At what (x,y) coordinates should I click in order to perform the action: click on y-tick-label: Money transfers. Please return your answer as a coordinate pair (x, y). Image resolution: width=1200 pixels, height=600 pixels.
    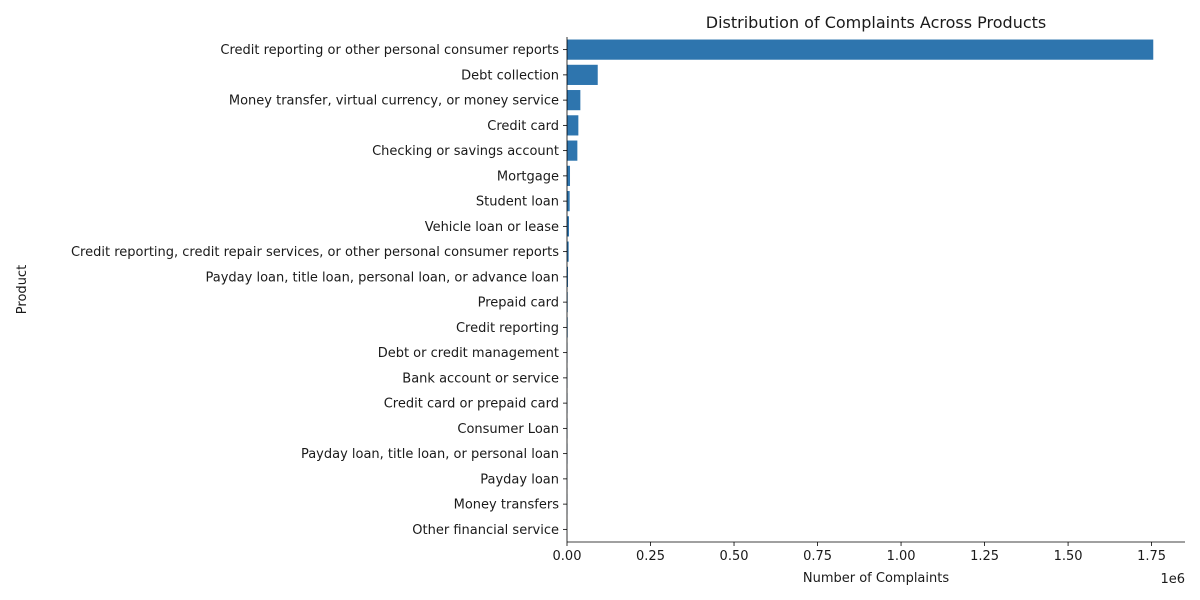
    Looking at the image, I should click on (507, 505).